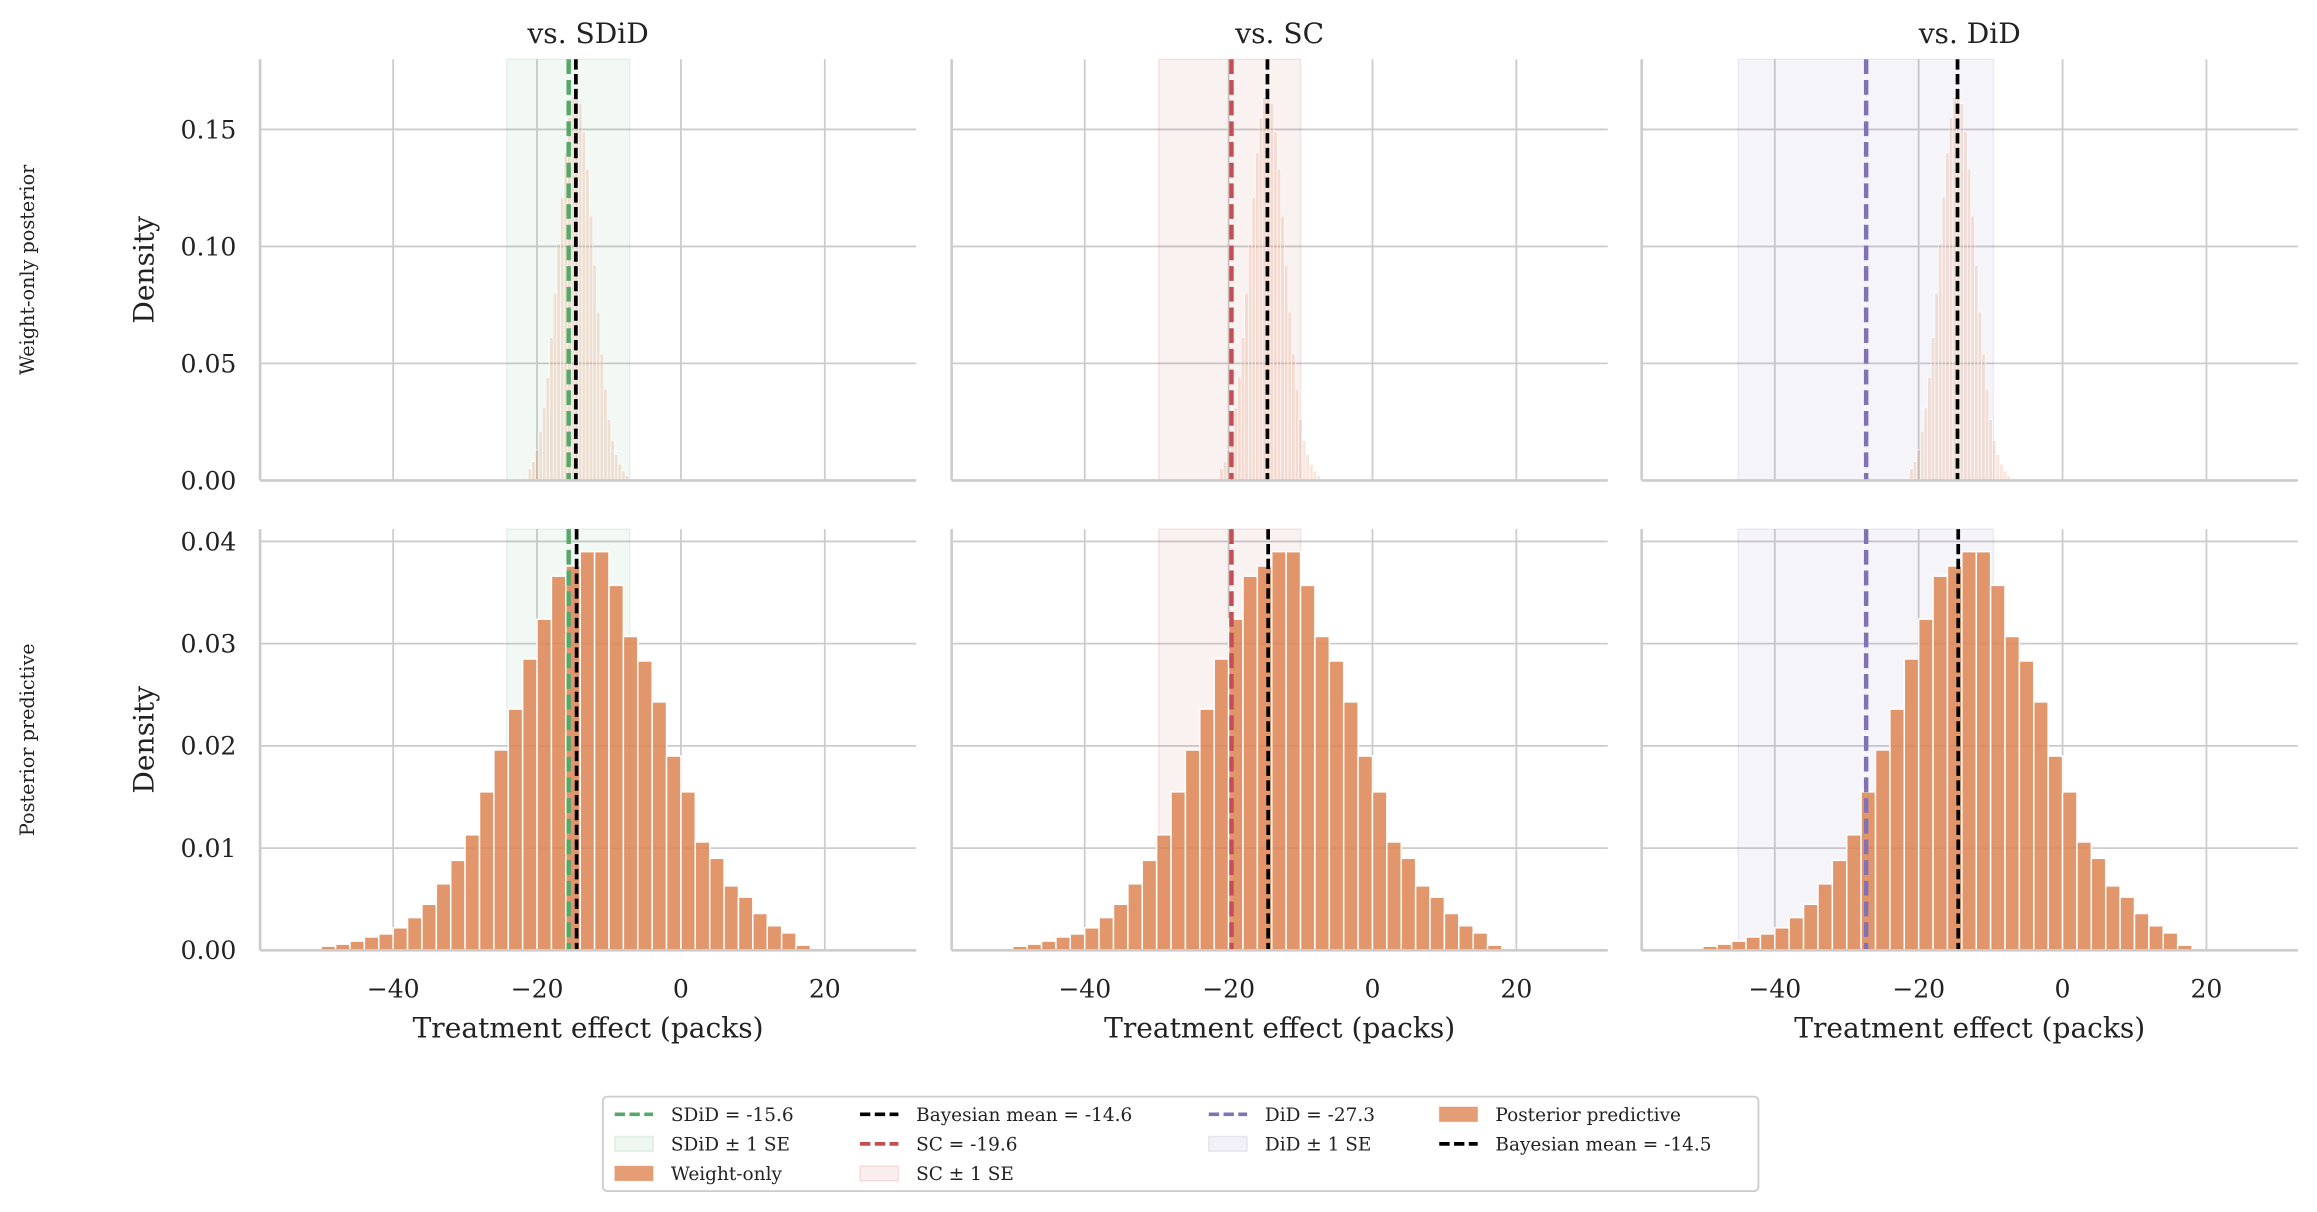  I want to click on panel-r0-c2: vs. DiD, so click(1969, 249).